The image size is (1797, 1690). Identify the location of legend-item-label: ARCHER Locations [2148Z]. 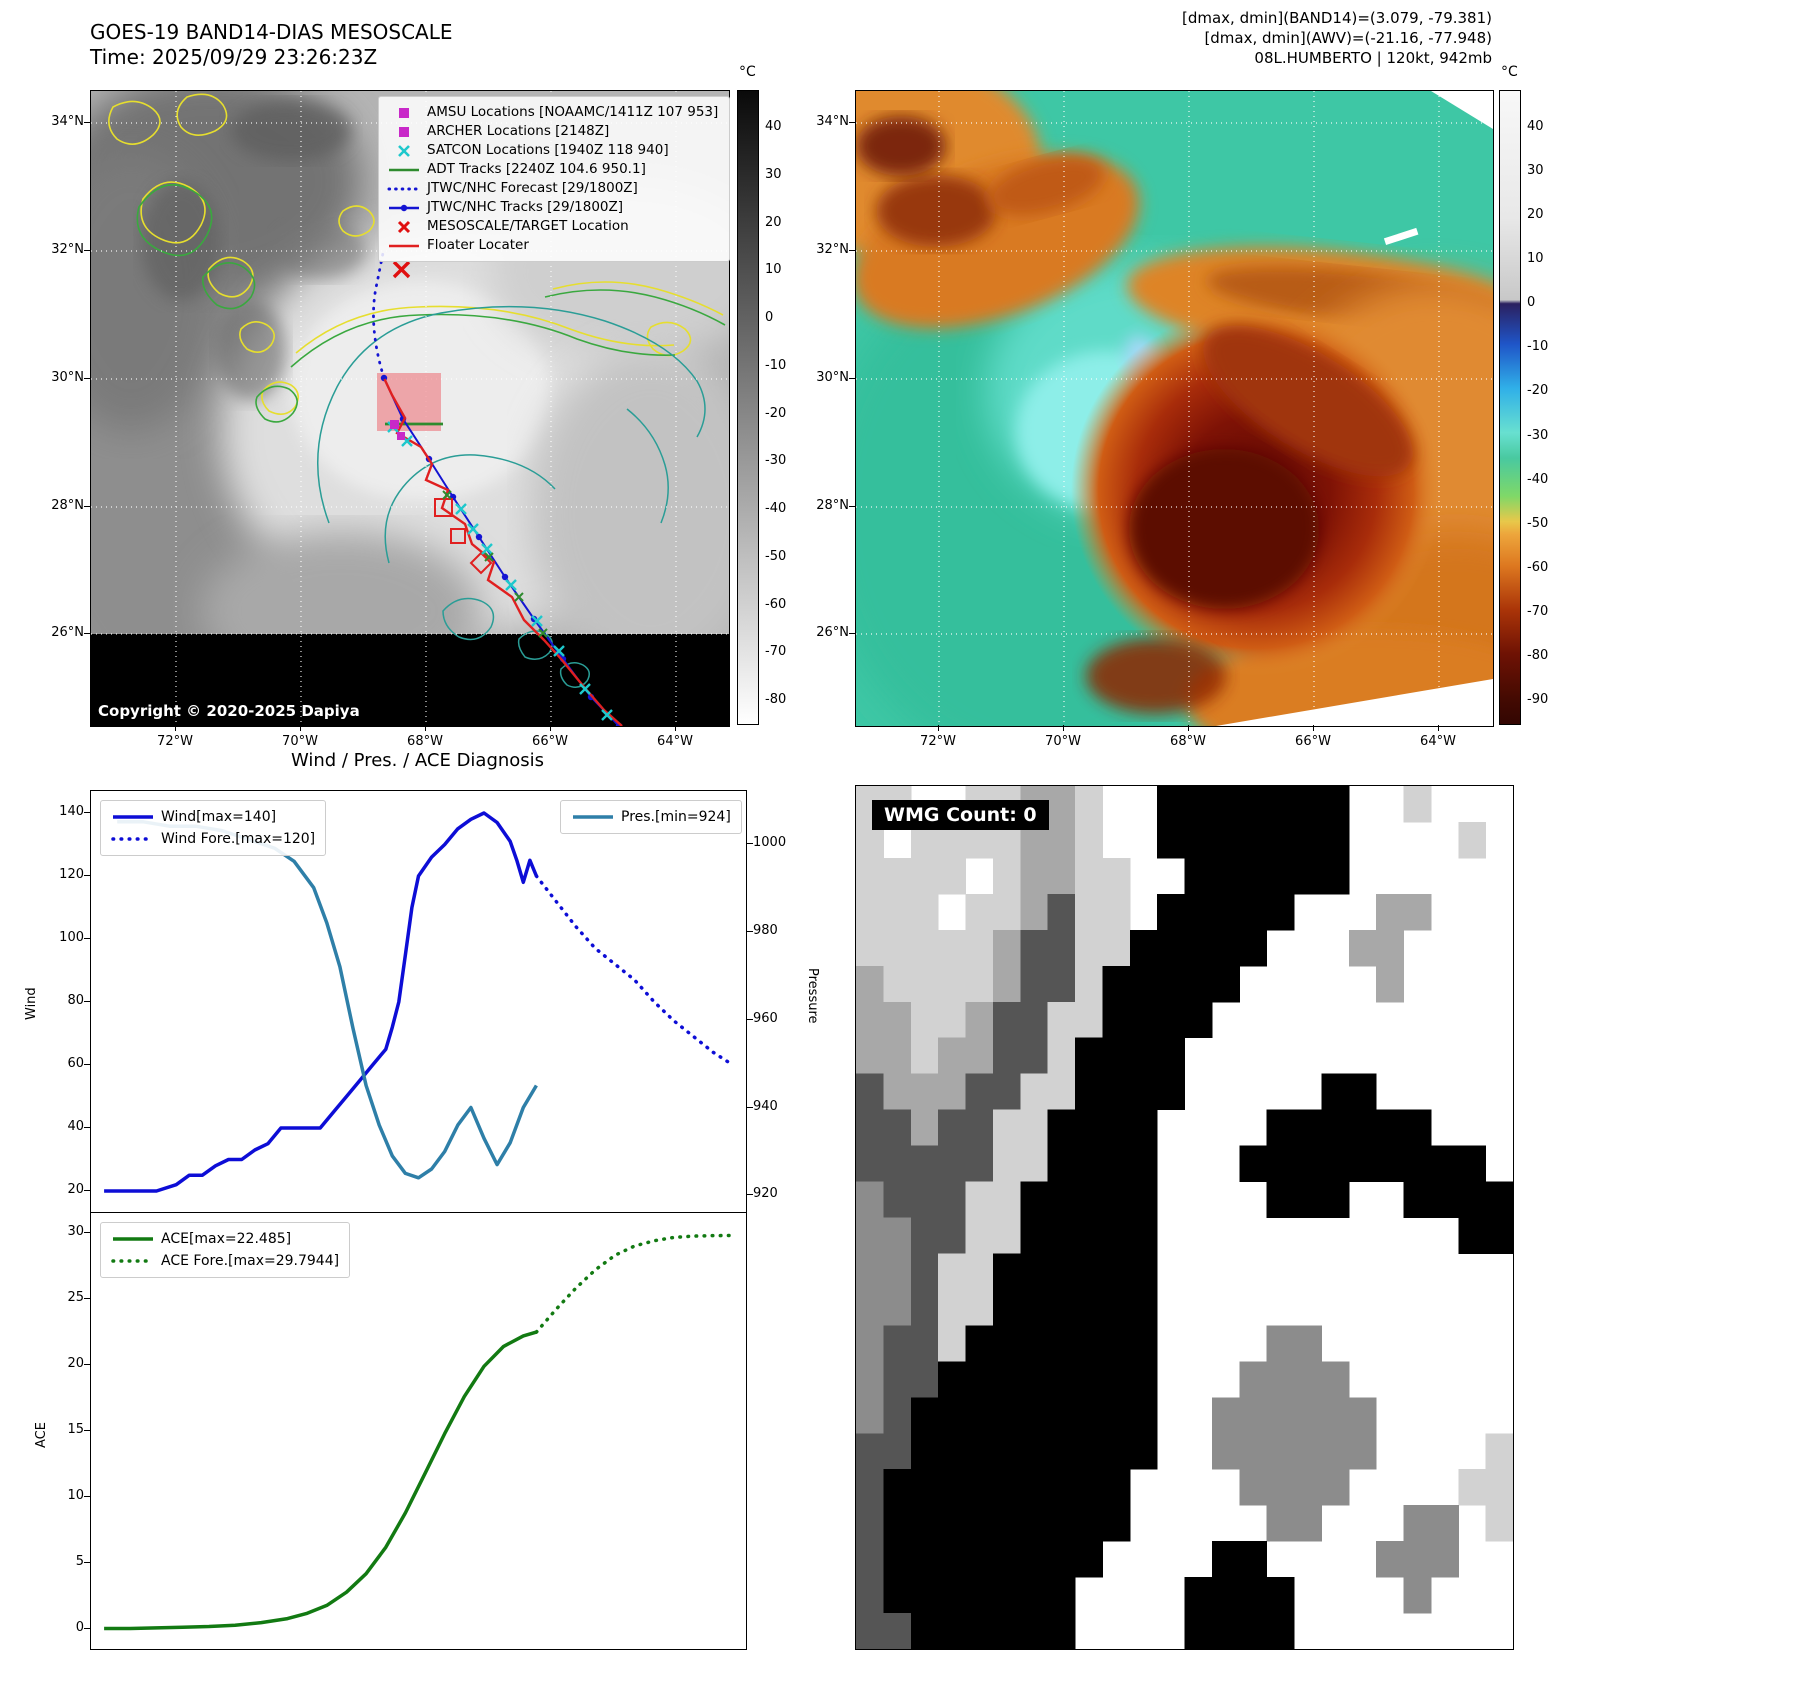
(518, 131).